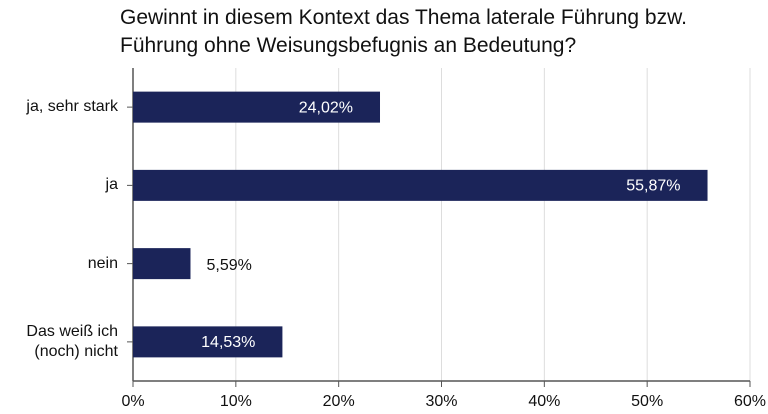 Image resolution: width=768 pixels, height=414 pixels. What do you see at coordinates (339, 401) in the screenshot?
I see `x-tick-label: 20%` at bounding box center [339, 401].